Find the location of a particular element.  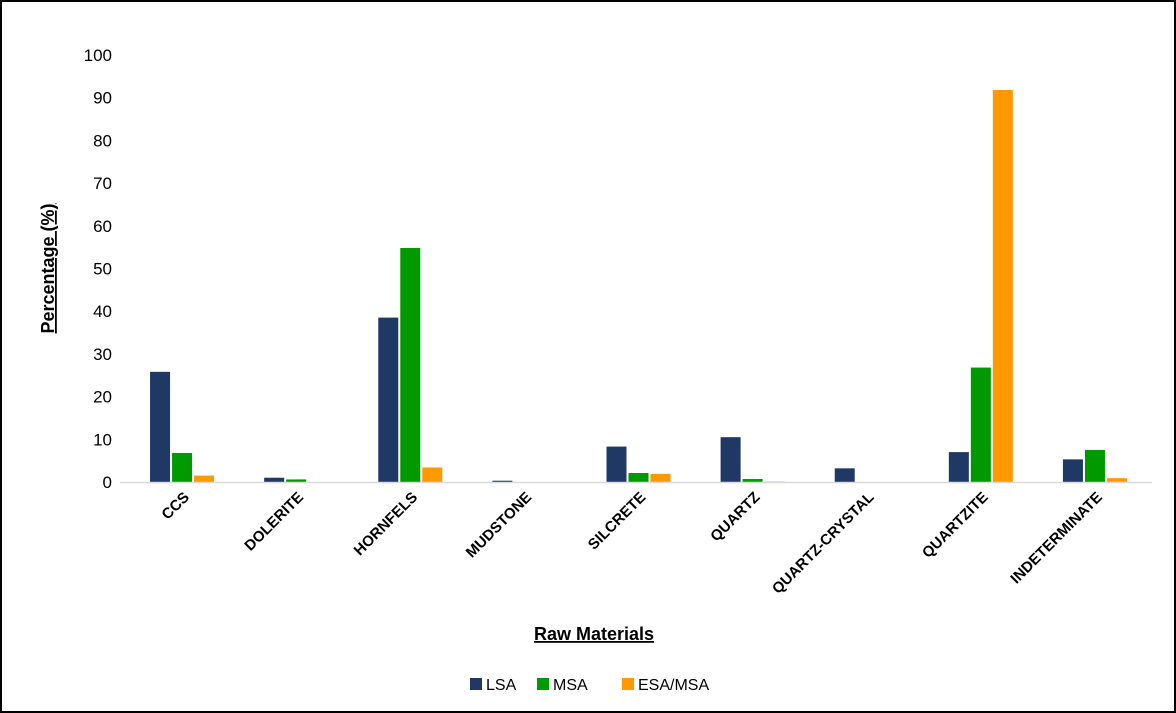

y-tick-label: 50 is located at coordinates (102, 269).